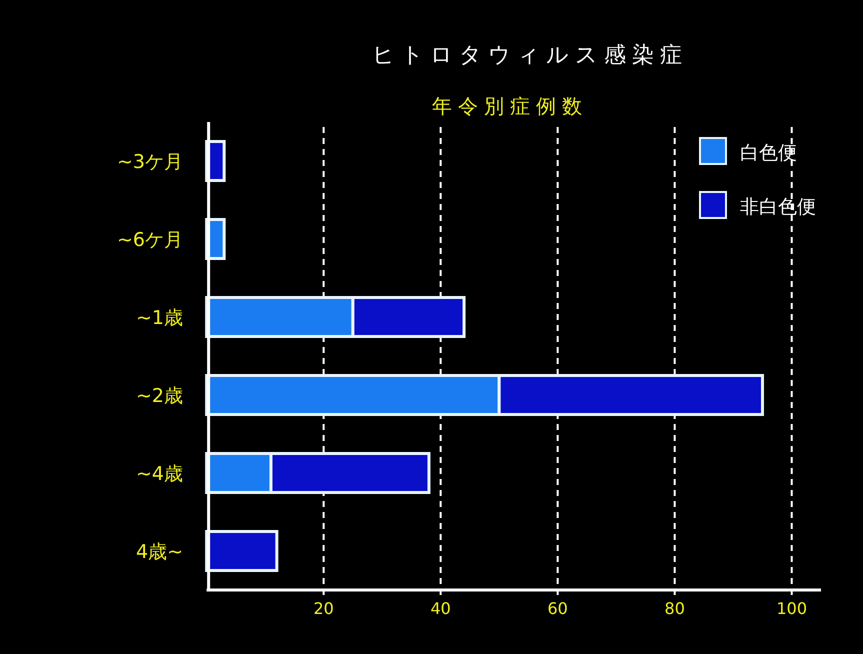 The width and height of the screenshot is (863, 654). I want to click on title: ヒトロタウィルス感染症, so click(530, 55).